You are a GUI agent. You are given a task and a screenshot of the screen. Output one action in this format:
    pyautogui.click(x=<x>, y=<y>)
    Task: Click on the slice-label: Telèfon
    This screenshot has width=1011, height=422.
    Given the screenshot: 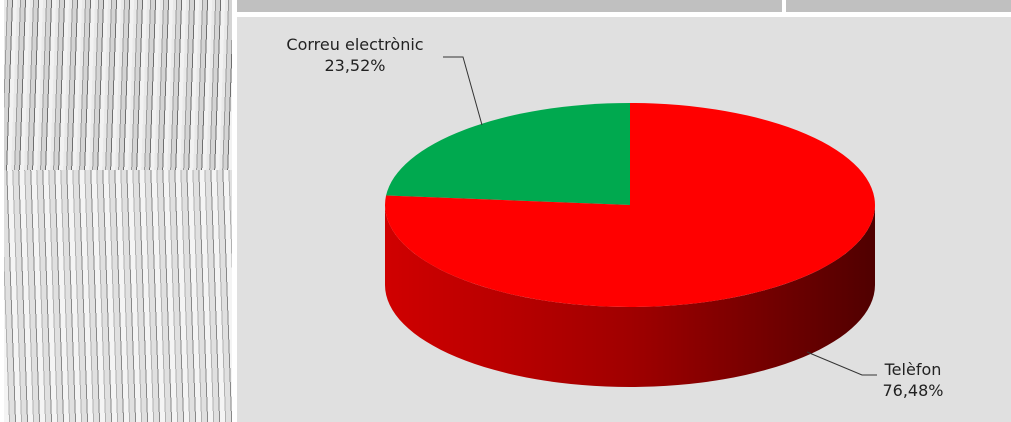 What is the action you would take?
    pyautogui.click(x=913, y=369)
    